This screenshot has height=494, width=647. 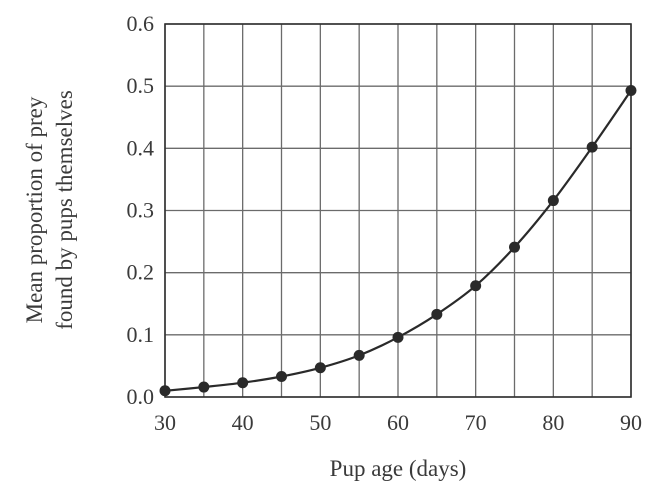 I want to click on y-tick-label-0: 0.0, so click(x=141, y=396).